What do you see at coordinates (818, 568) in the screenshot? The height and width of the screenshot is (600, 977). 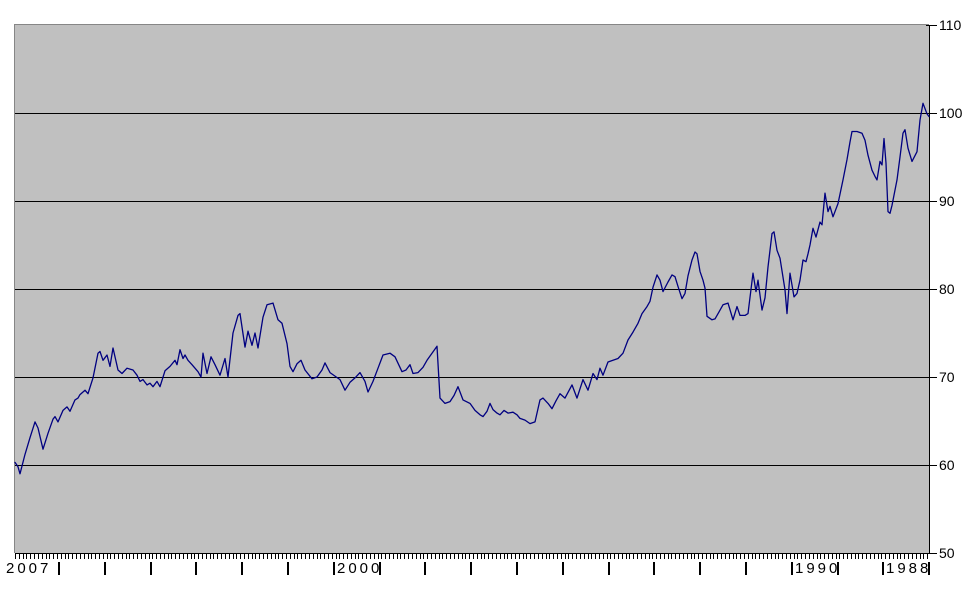 I see `x-axis-year-label-1990: 1990` at bounding box center [818, 568].